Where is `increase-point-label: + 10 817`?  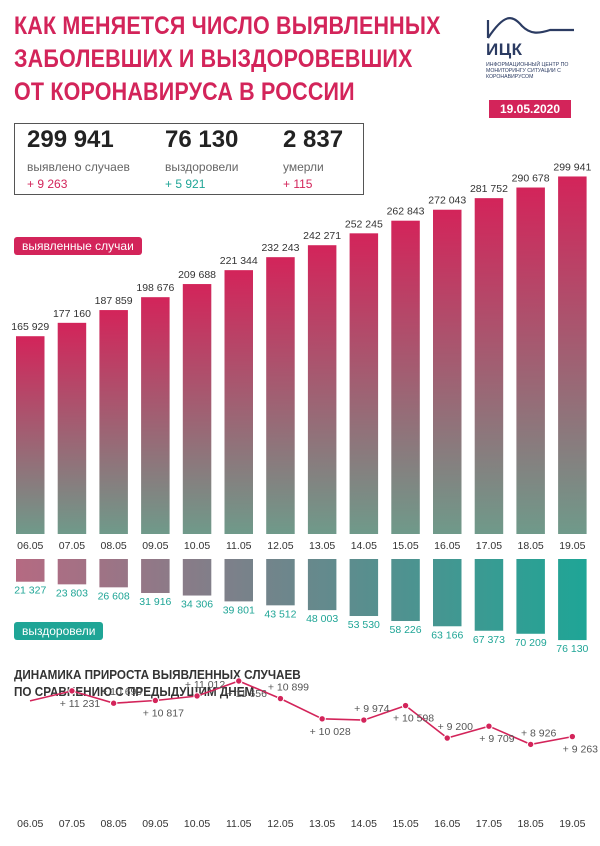 increase-point-label: + 10 817 is located at coordinates (163, 713).